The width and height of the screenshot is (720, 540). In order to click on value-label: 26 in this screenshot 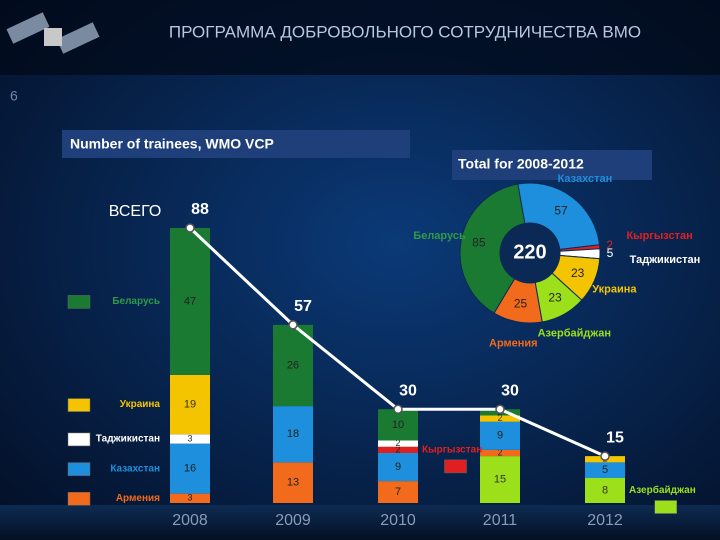, I will do `click(293, 365)`.